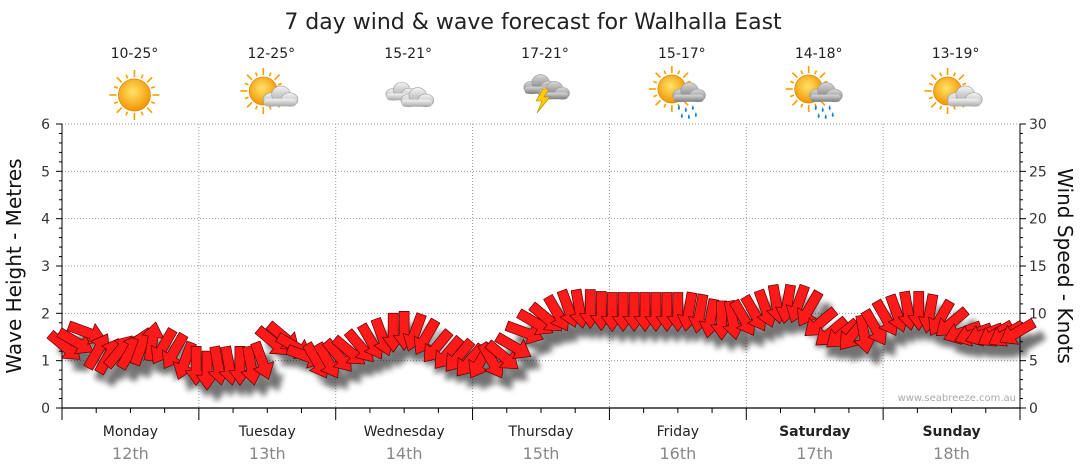 This screenshot has width=1080, height=475. I want to click on sun-disc, so click(134, 95).